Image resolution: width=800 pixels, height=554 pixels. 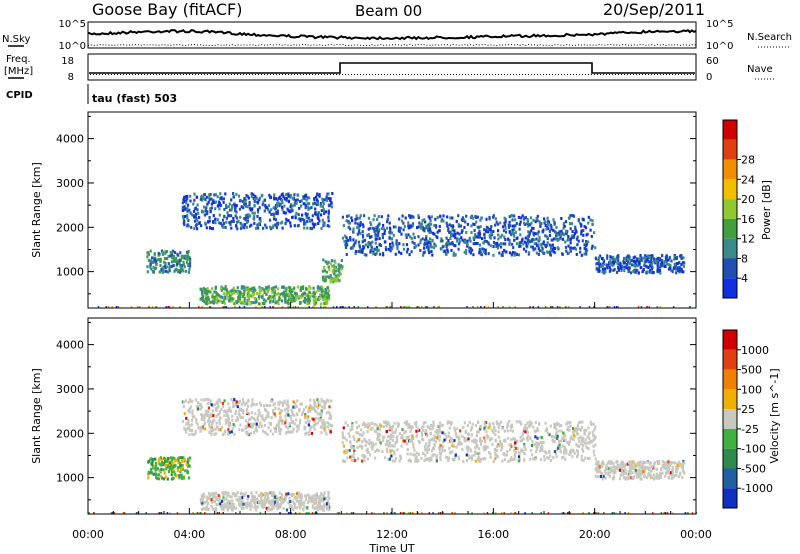 What do you see at coordinates (18, 71) in the screenshot?
I see `freq-unit: [MHz]` at bounding box center [18, 71].